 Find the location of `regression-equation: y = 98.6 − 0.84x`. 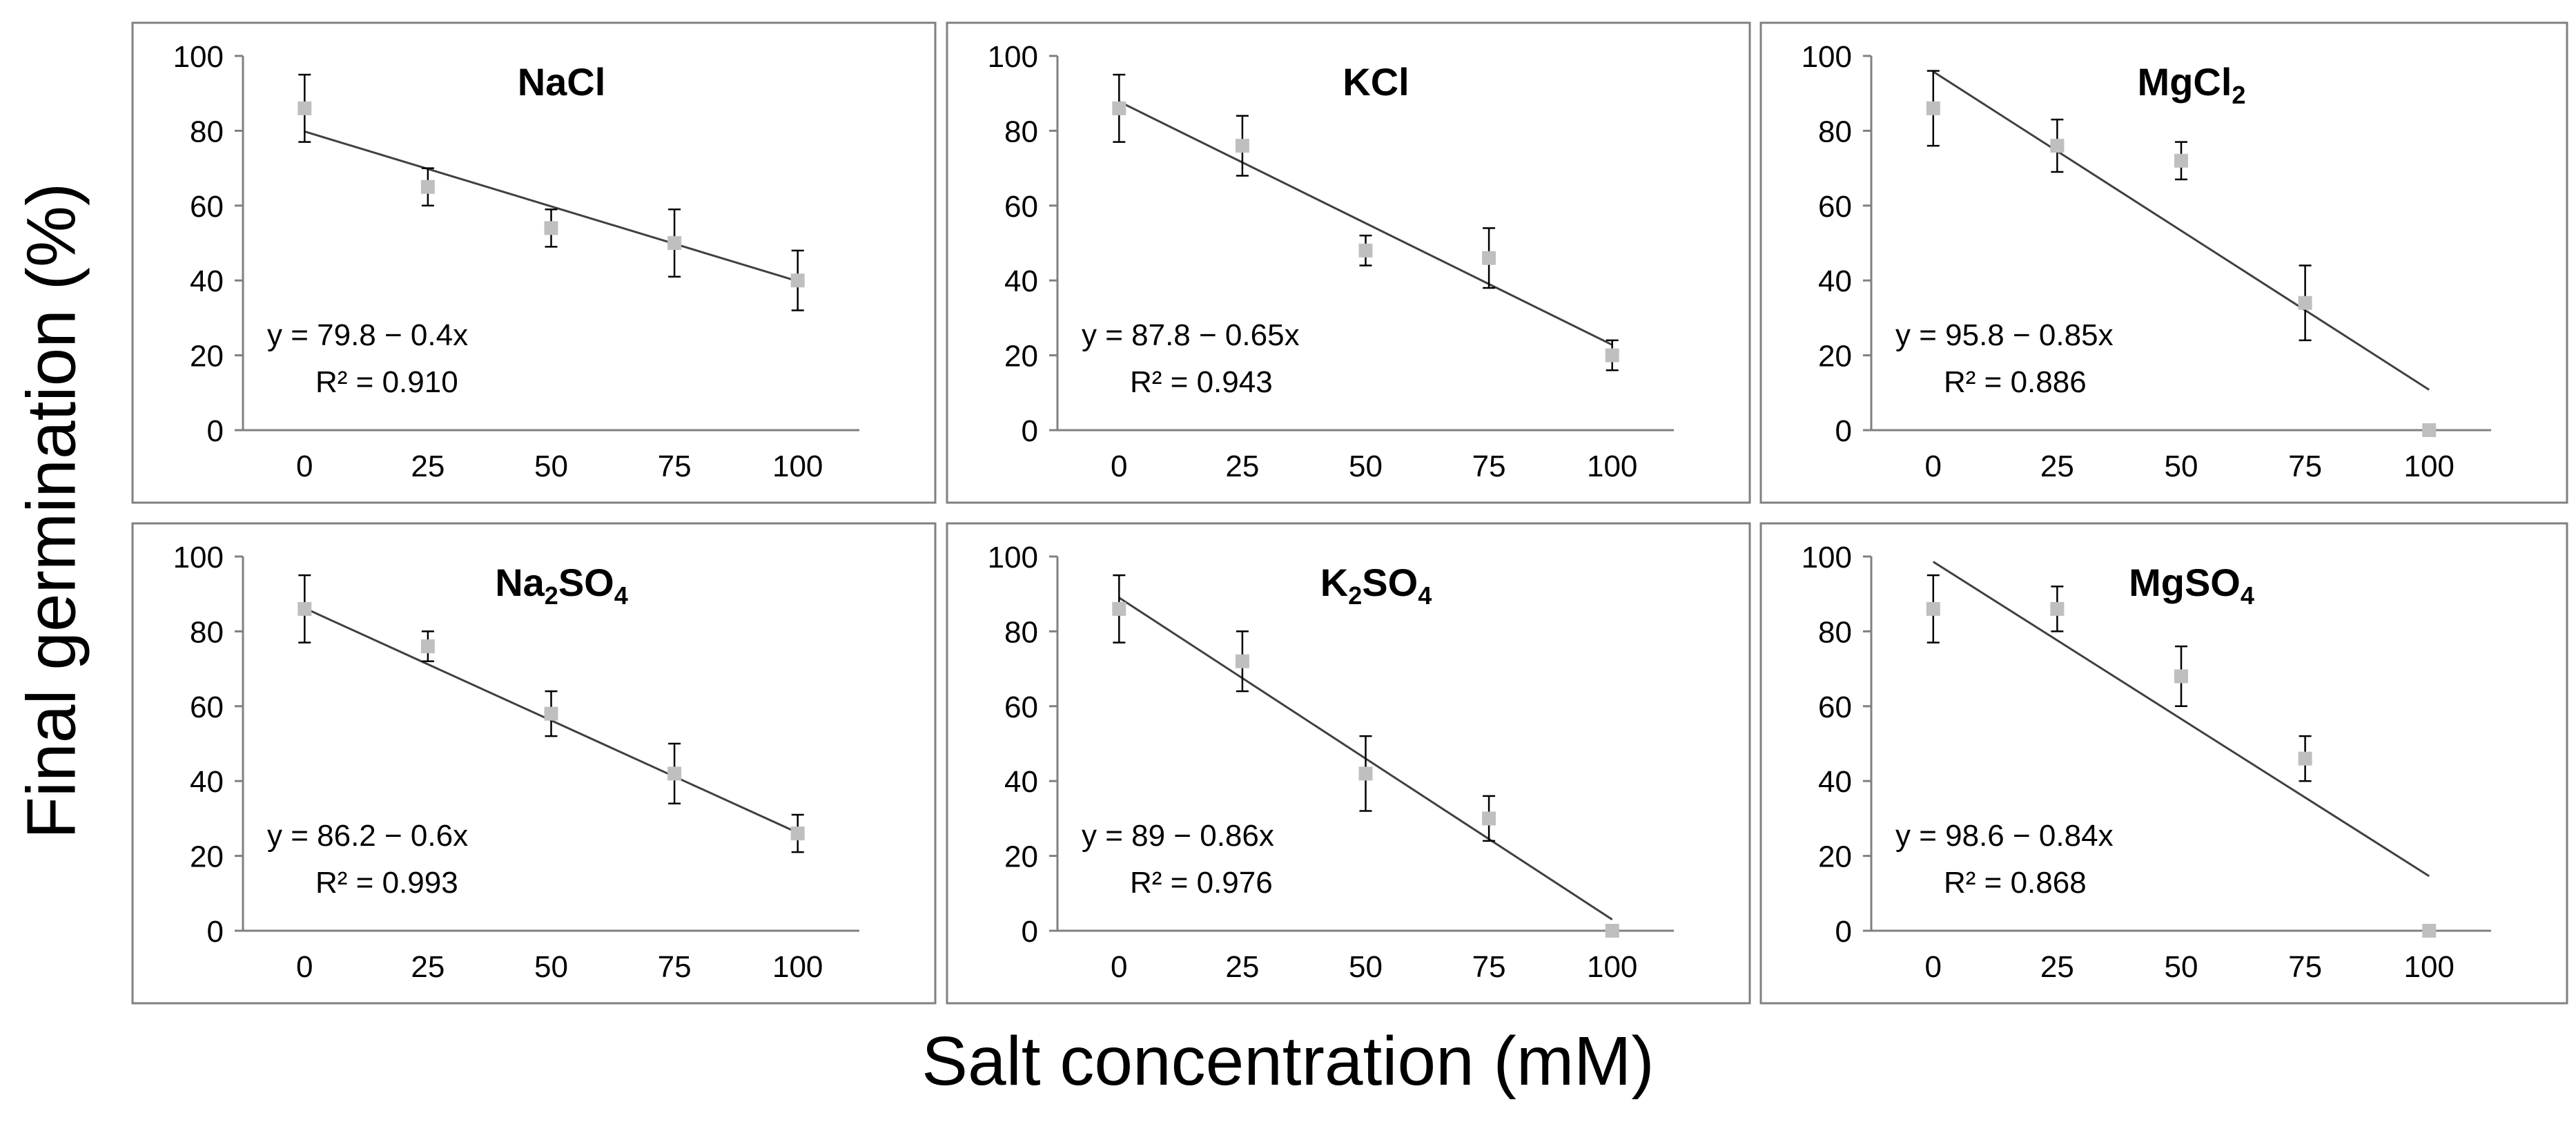

regression-equation: y = 98.6 − 0.84x is located at coordinates (2004, 836).